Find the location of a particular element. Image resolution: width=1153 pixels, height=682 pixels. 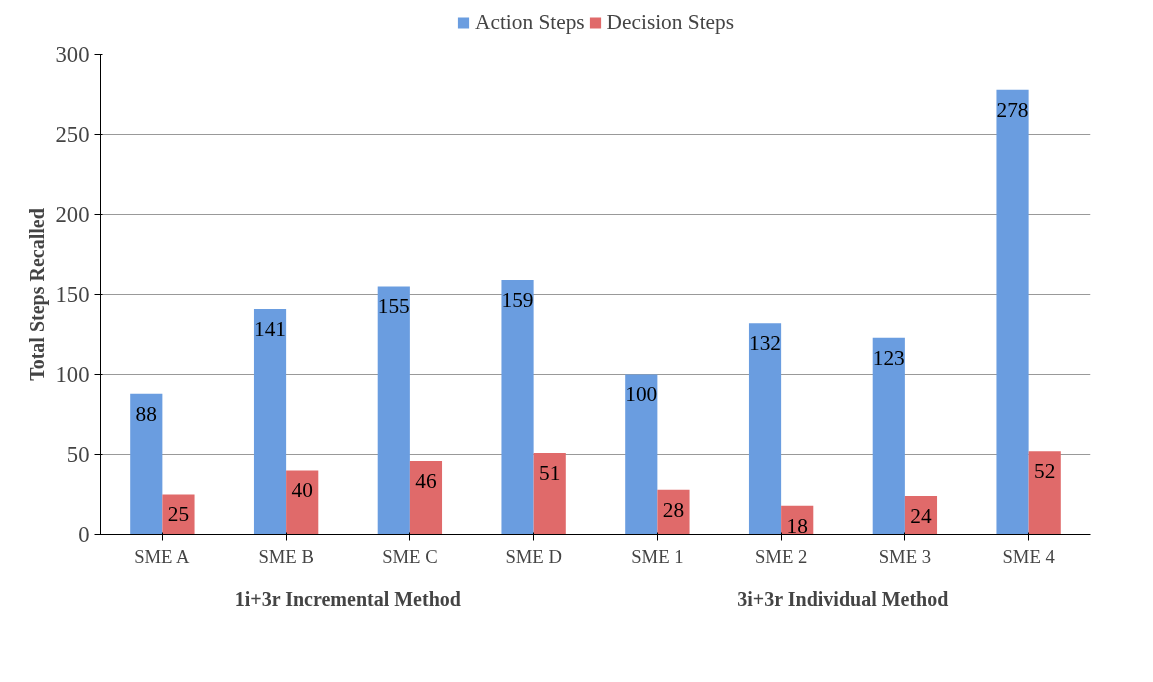

text: 1i+3r Incremental Method is located at coordinates (347, 598).